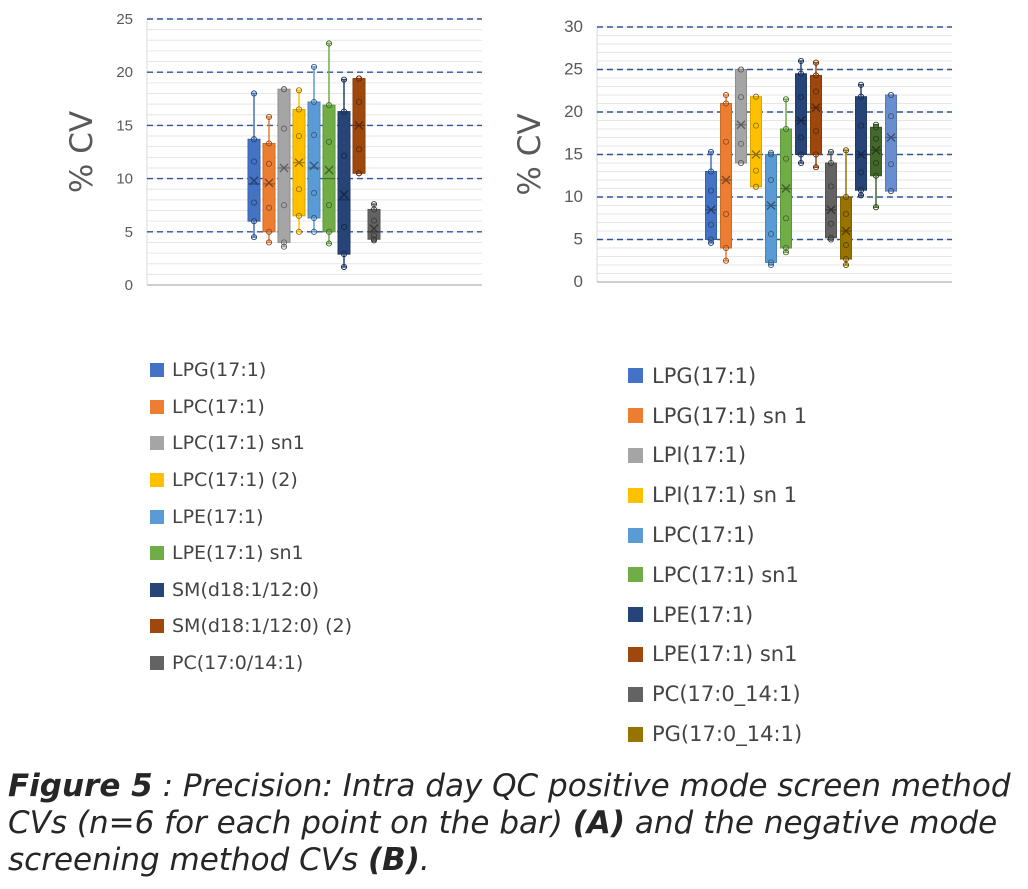  I want to click on chart-a: 0 5 10 15 20 25 % CV, so click(273, 152).